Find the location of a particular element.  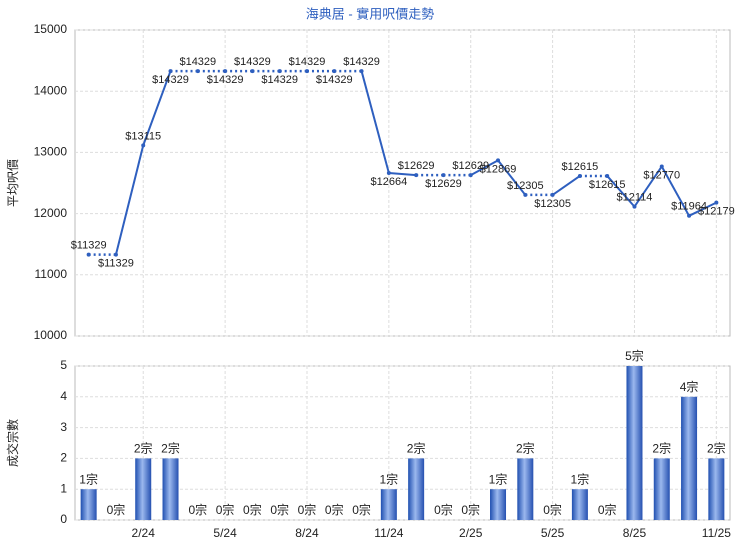

x-tick-label: 11/24 is located at coordinates (388, 533).